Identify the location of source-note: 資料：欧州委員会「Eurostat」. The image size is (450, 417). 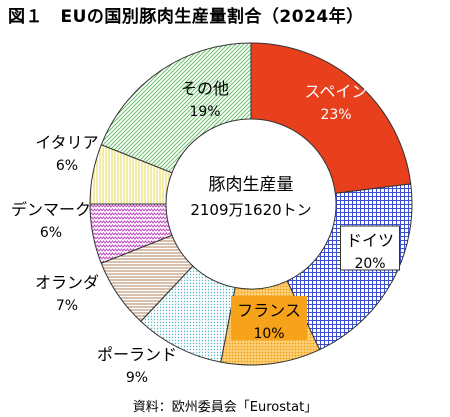
(225, 407).